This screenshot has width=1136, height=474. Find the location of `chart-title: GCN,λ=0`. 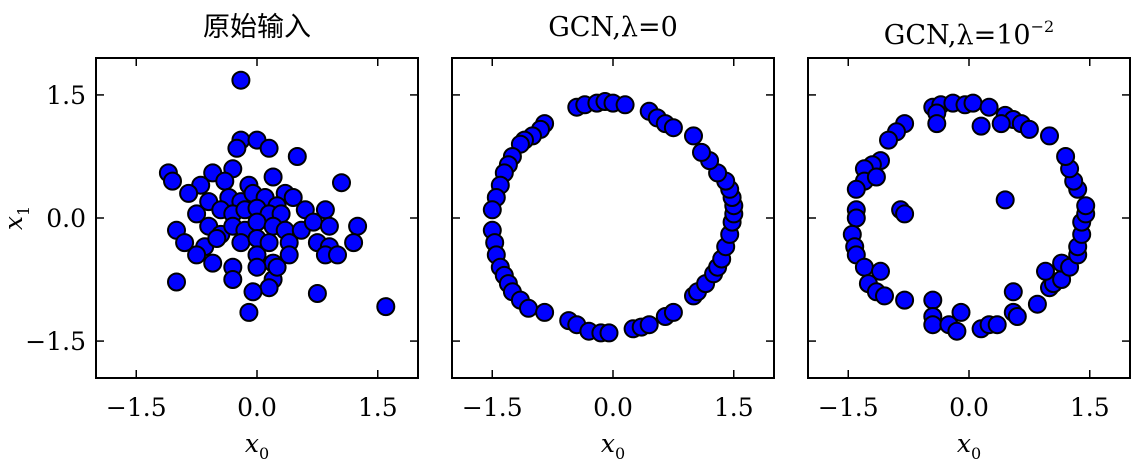

chart-title: GCN,λ=0 is located at coordinates (613, 27).